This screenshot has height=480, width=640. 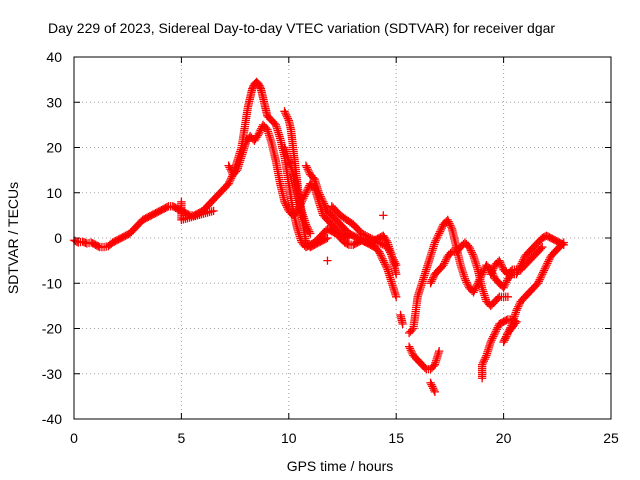 What do you see at coordinates (52, 283) in the screenshot?
I see `y-tick-label: -10` at bounding box center [52, 283].